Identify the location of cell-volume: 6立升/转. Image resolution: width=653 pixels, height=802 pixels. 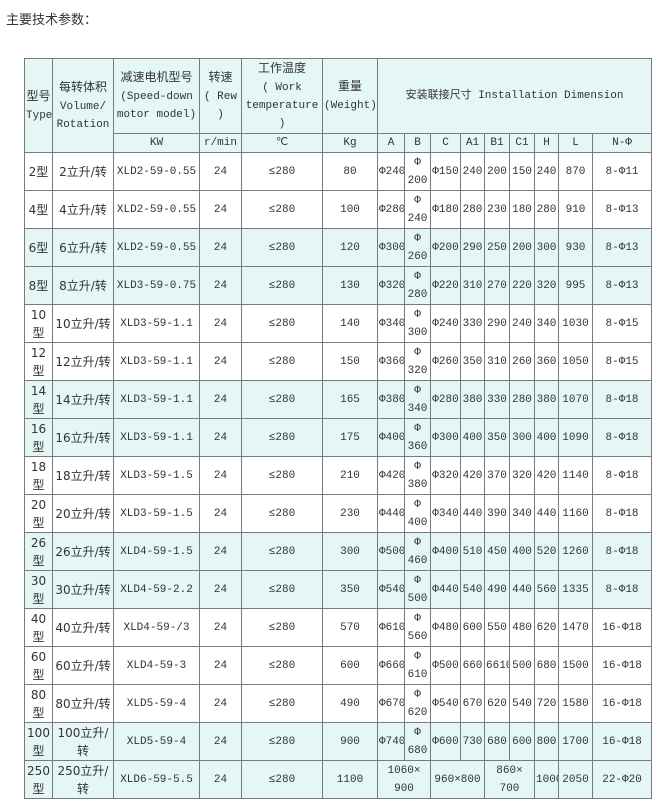
(83, 247).